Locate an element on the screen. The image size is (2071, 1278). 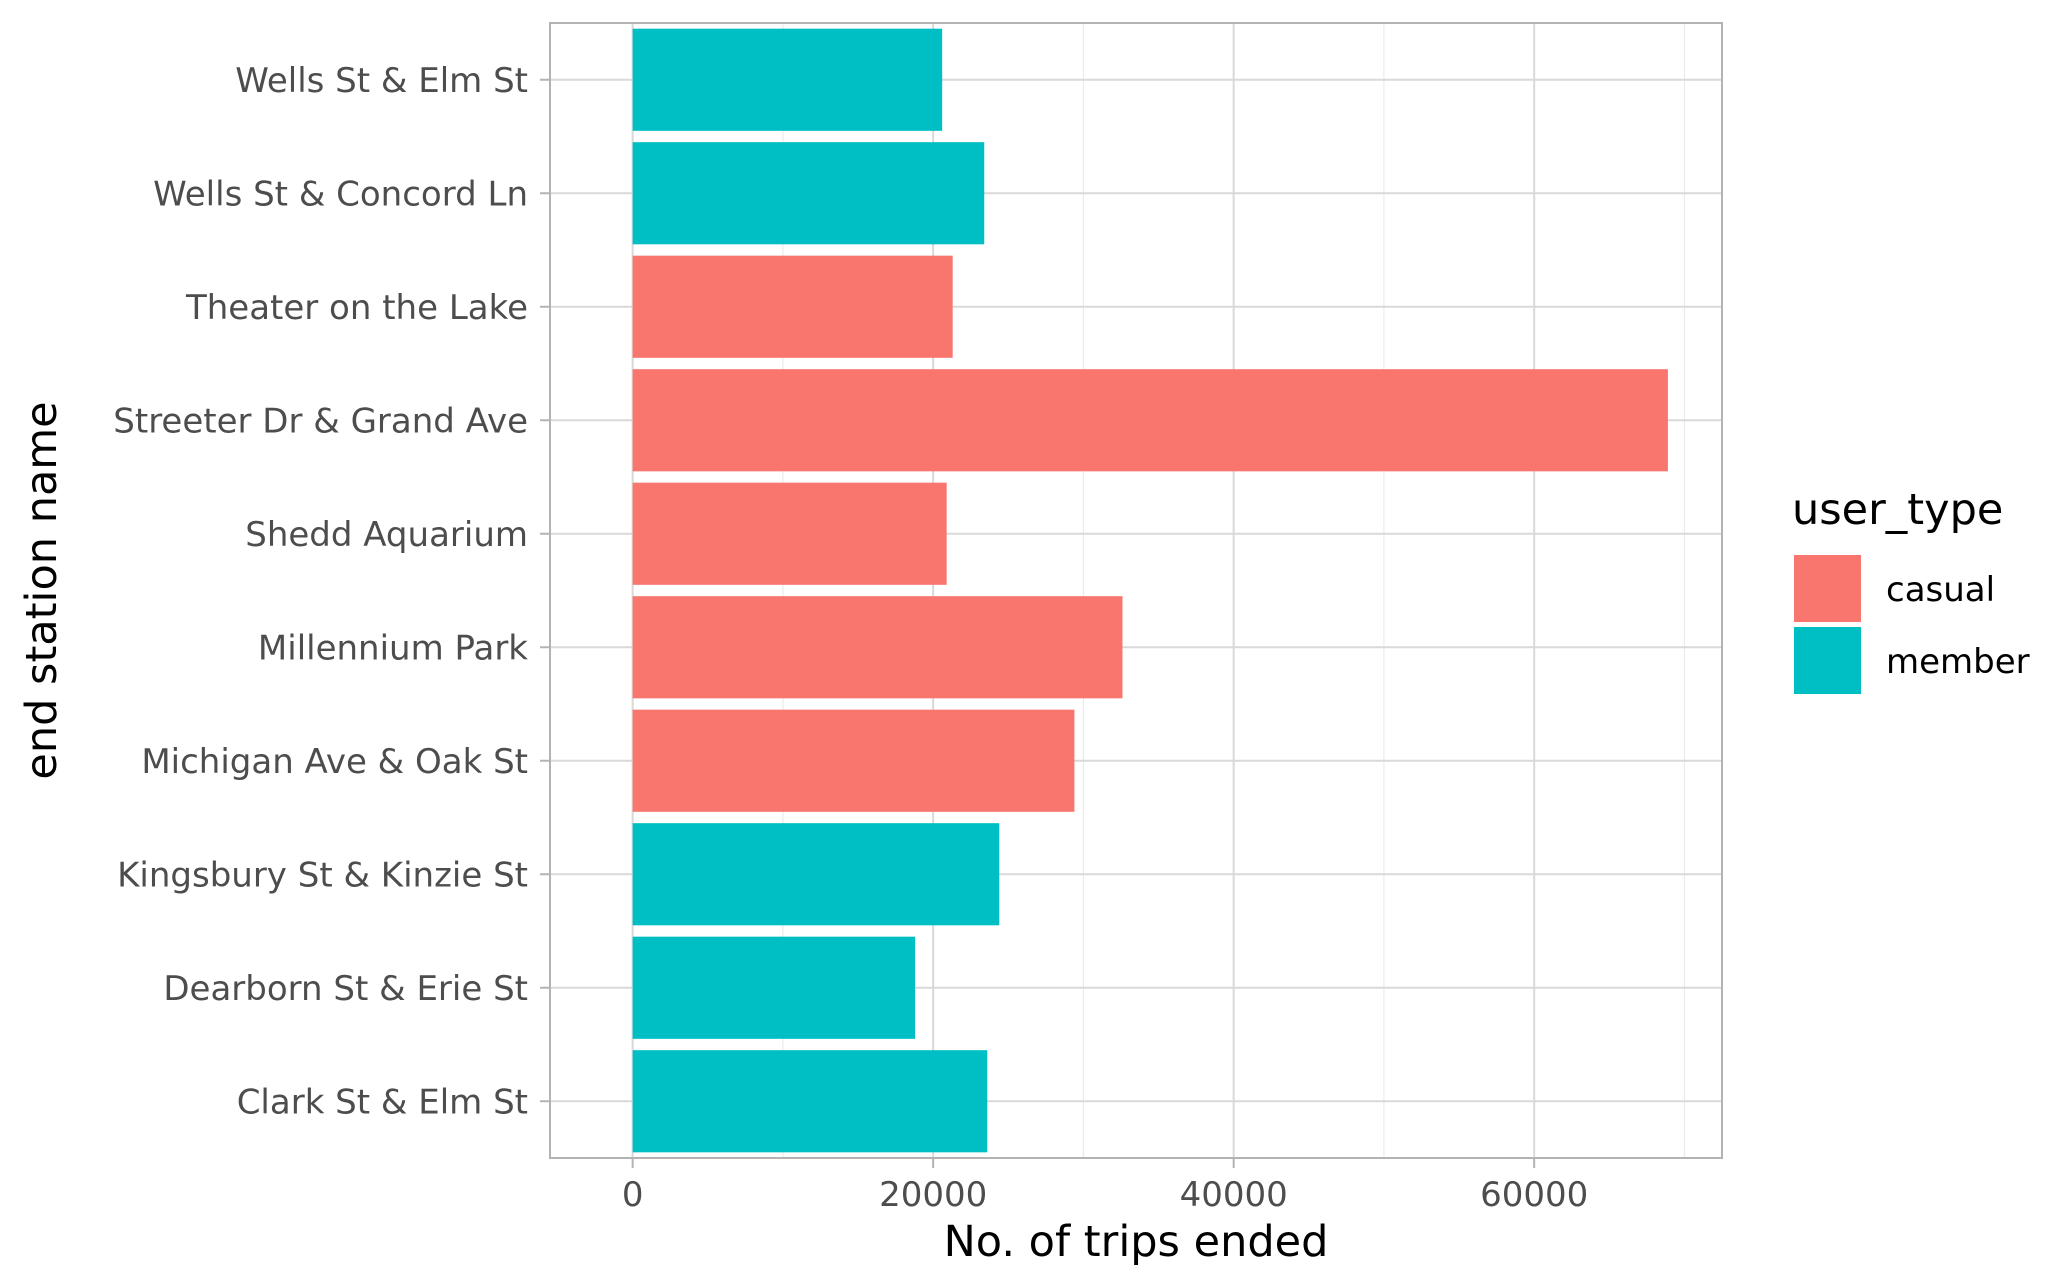
legend-key-member is located at coordinates (1827, 660).